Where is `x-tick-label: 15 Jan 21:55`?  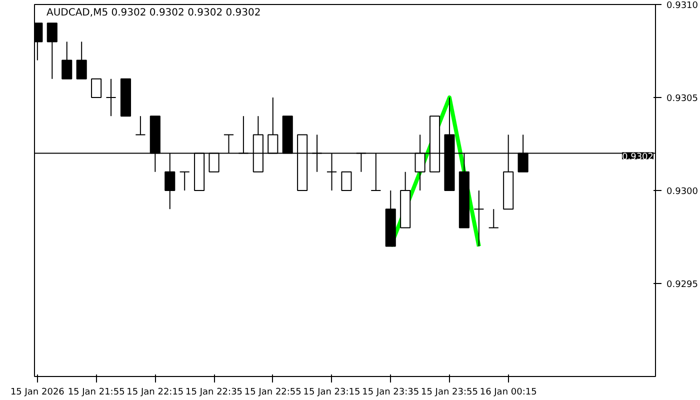
x-tick-label: 15 Jan 21:55 is located at coordinates (96, 393).